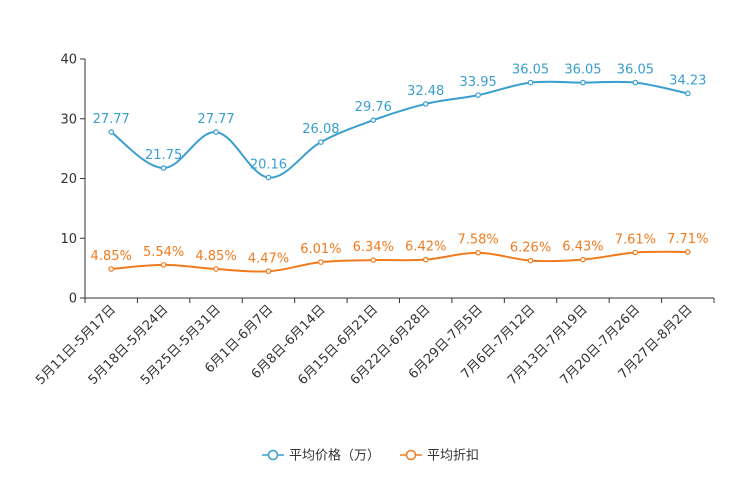 The width and height of the screenshot is (744, 496). Describe the element at coordinates (530, 248) in the screenshot. I see `data-label: 6.26%` at that location.